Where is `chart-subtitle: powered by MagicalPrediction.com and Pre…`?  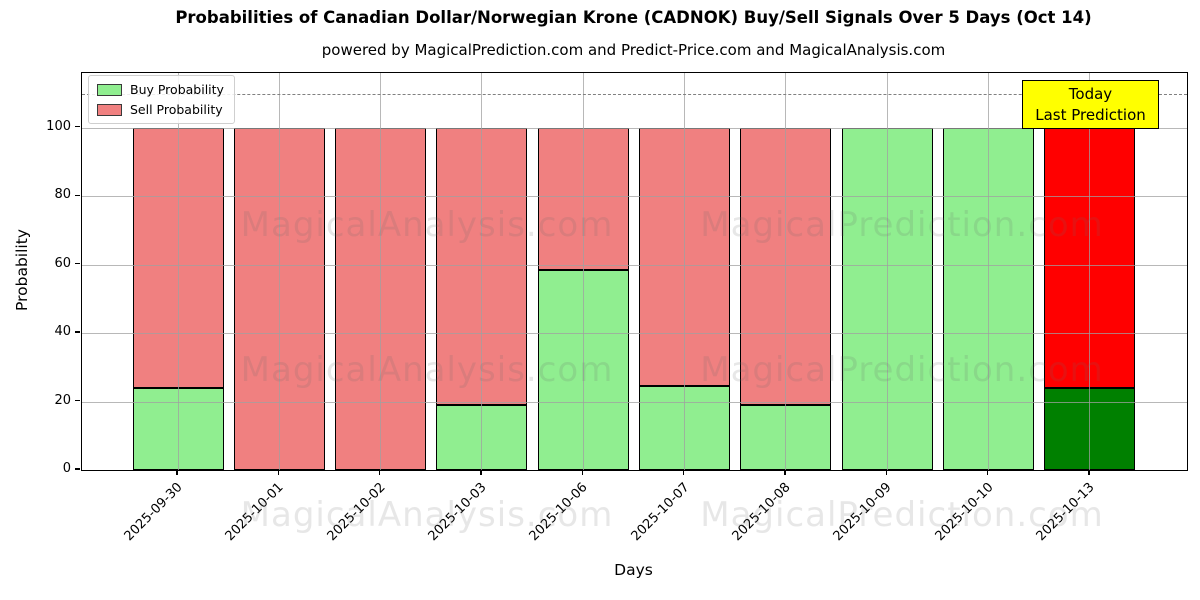 chart-subtitle: powered by MagicalPrediction.com and Pre… is located at coordinates (633, 50).